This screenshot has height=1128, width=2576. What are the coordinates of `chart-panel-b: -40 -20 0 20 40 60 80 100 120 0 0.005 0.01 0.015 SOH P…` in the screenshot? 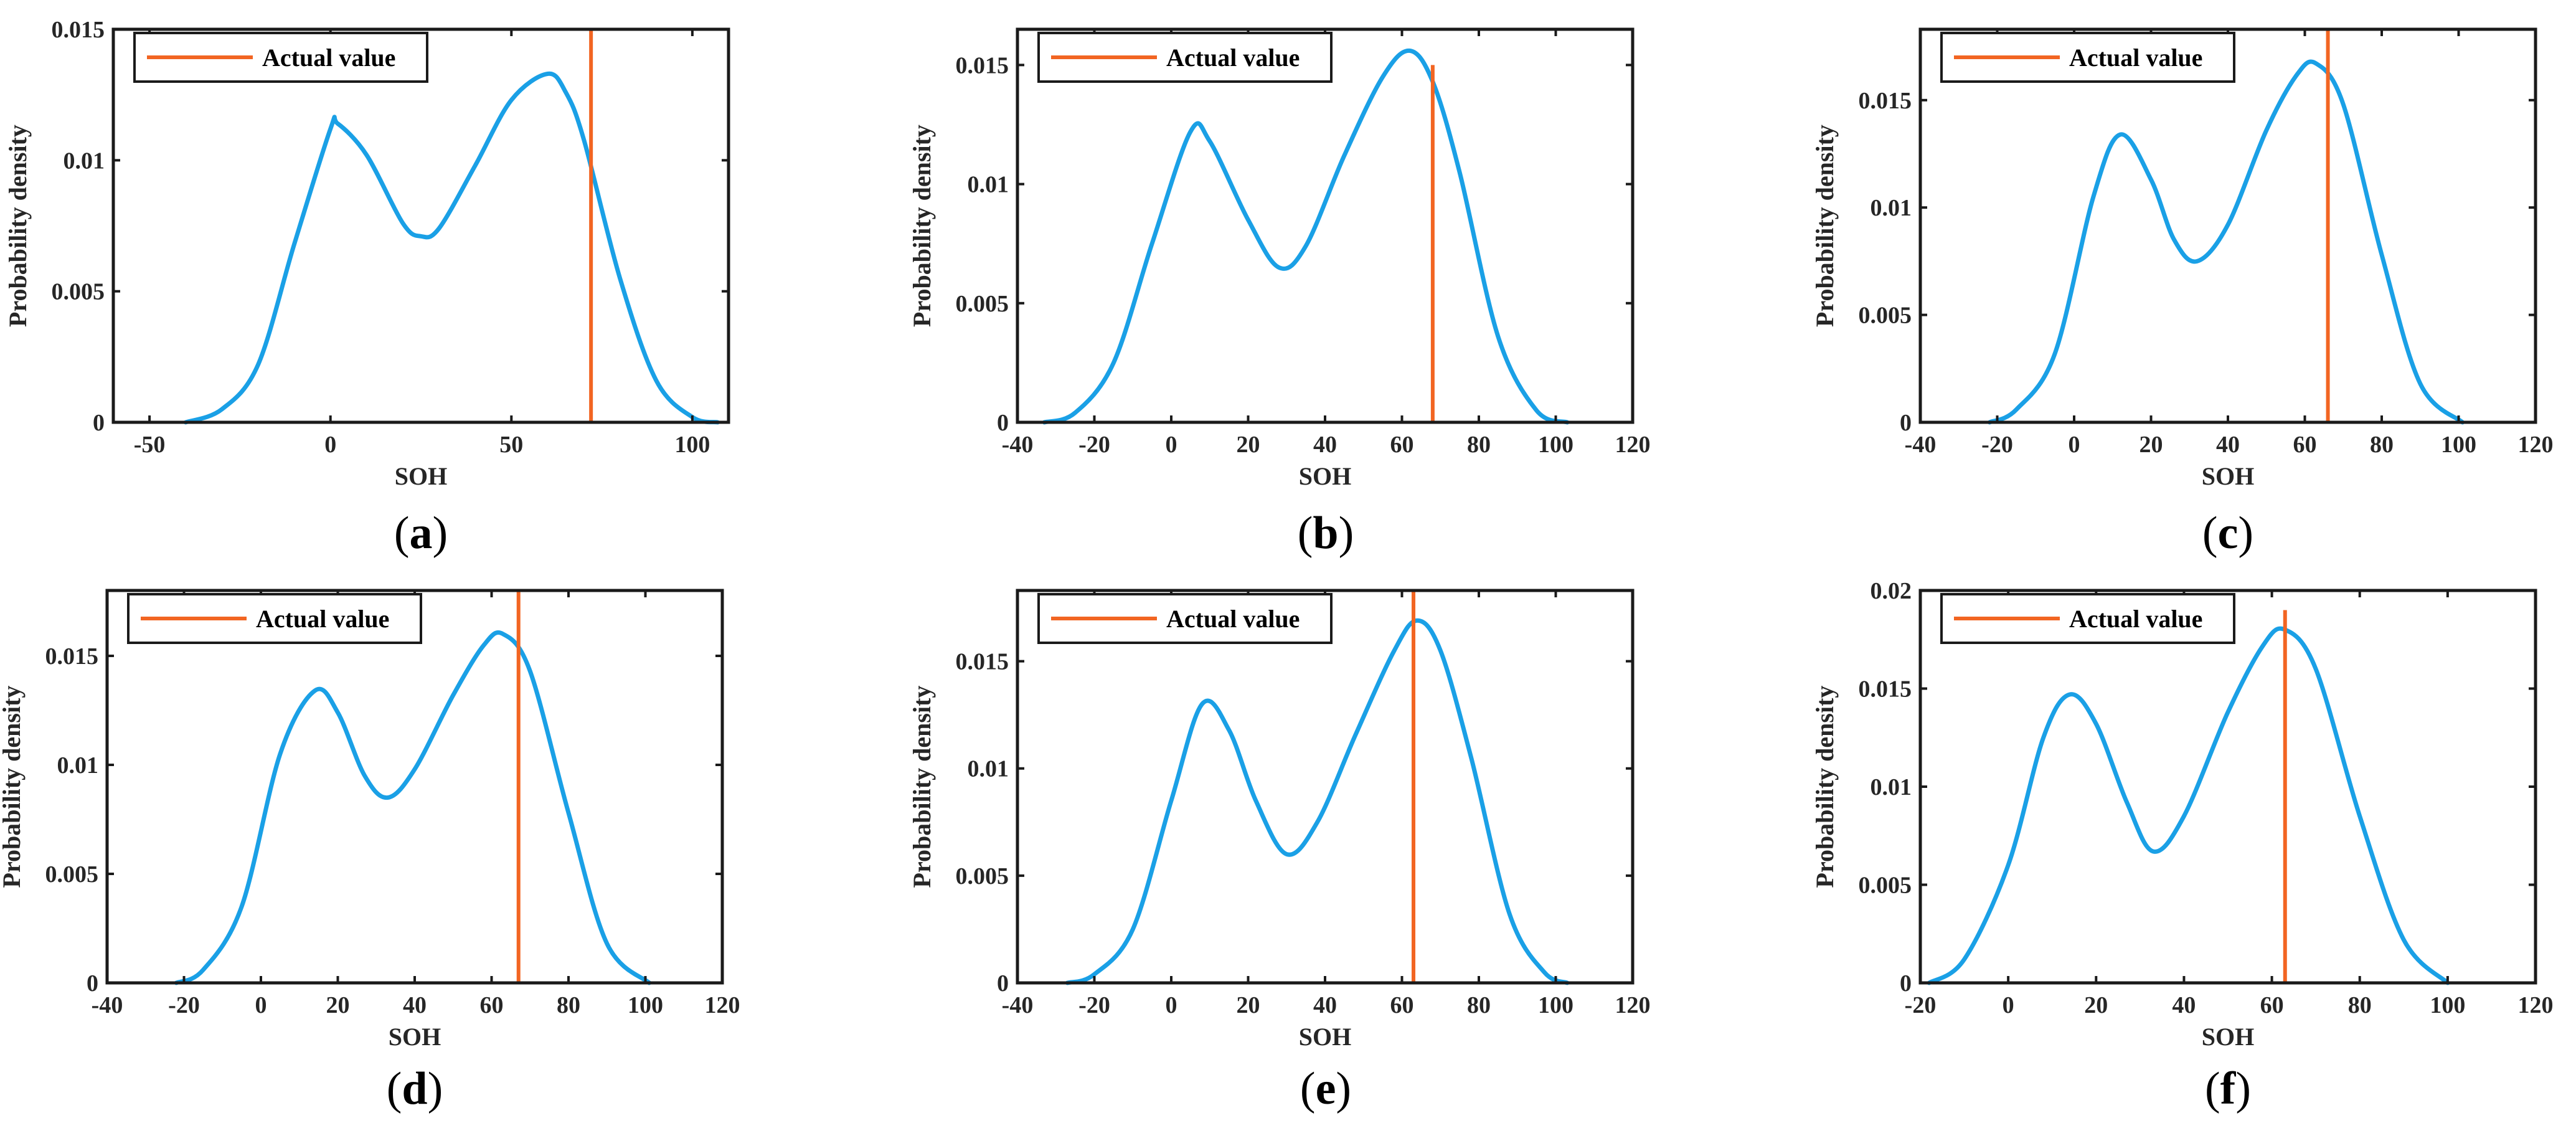 It's located at (1279, 293).